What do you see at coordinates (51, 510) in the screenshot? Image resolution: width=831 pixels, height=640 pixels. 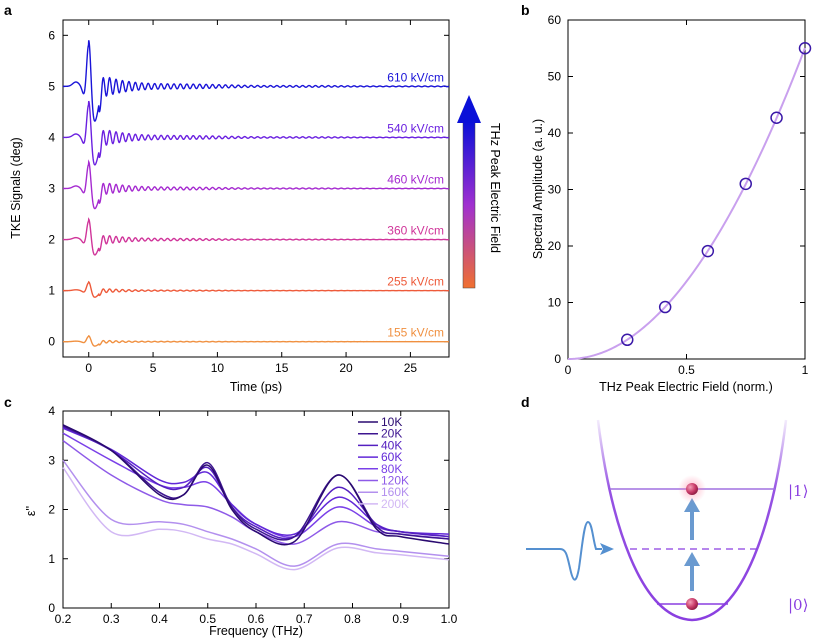 I see `panel-c-ytick-label: 2` at bounding box center [51, 510].